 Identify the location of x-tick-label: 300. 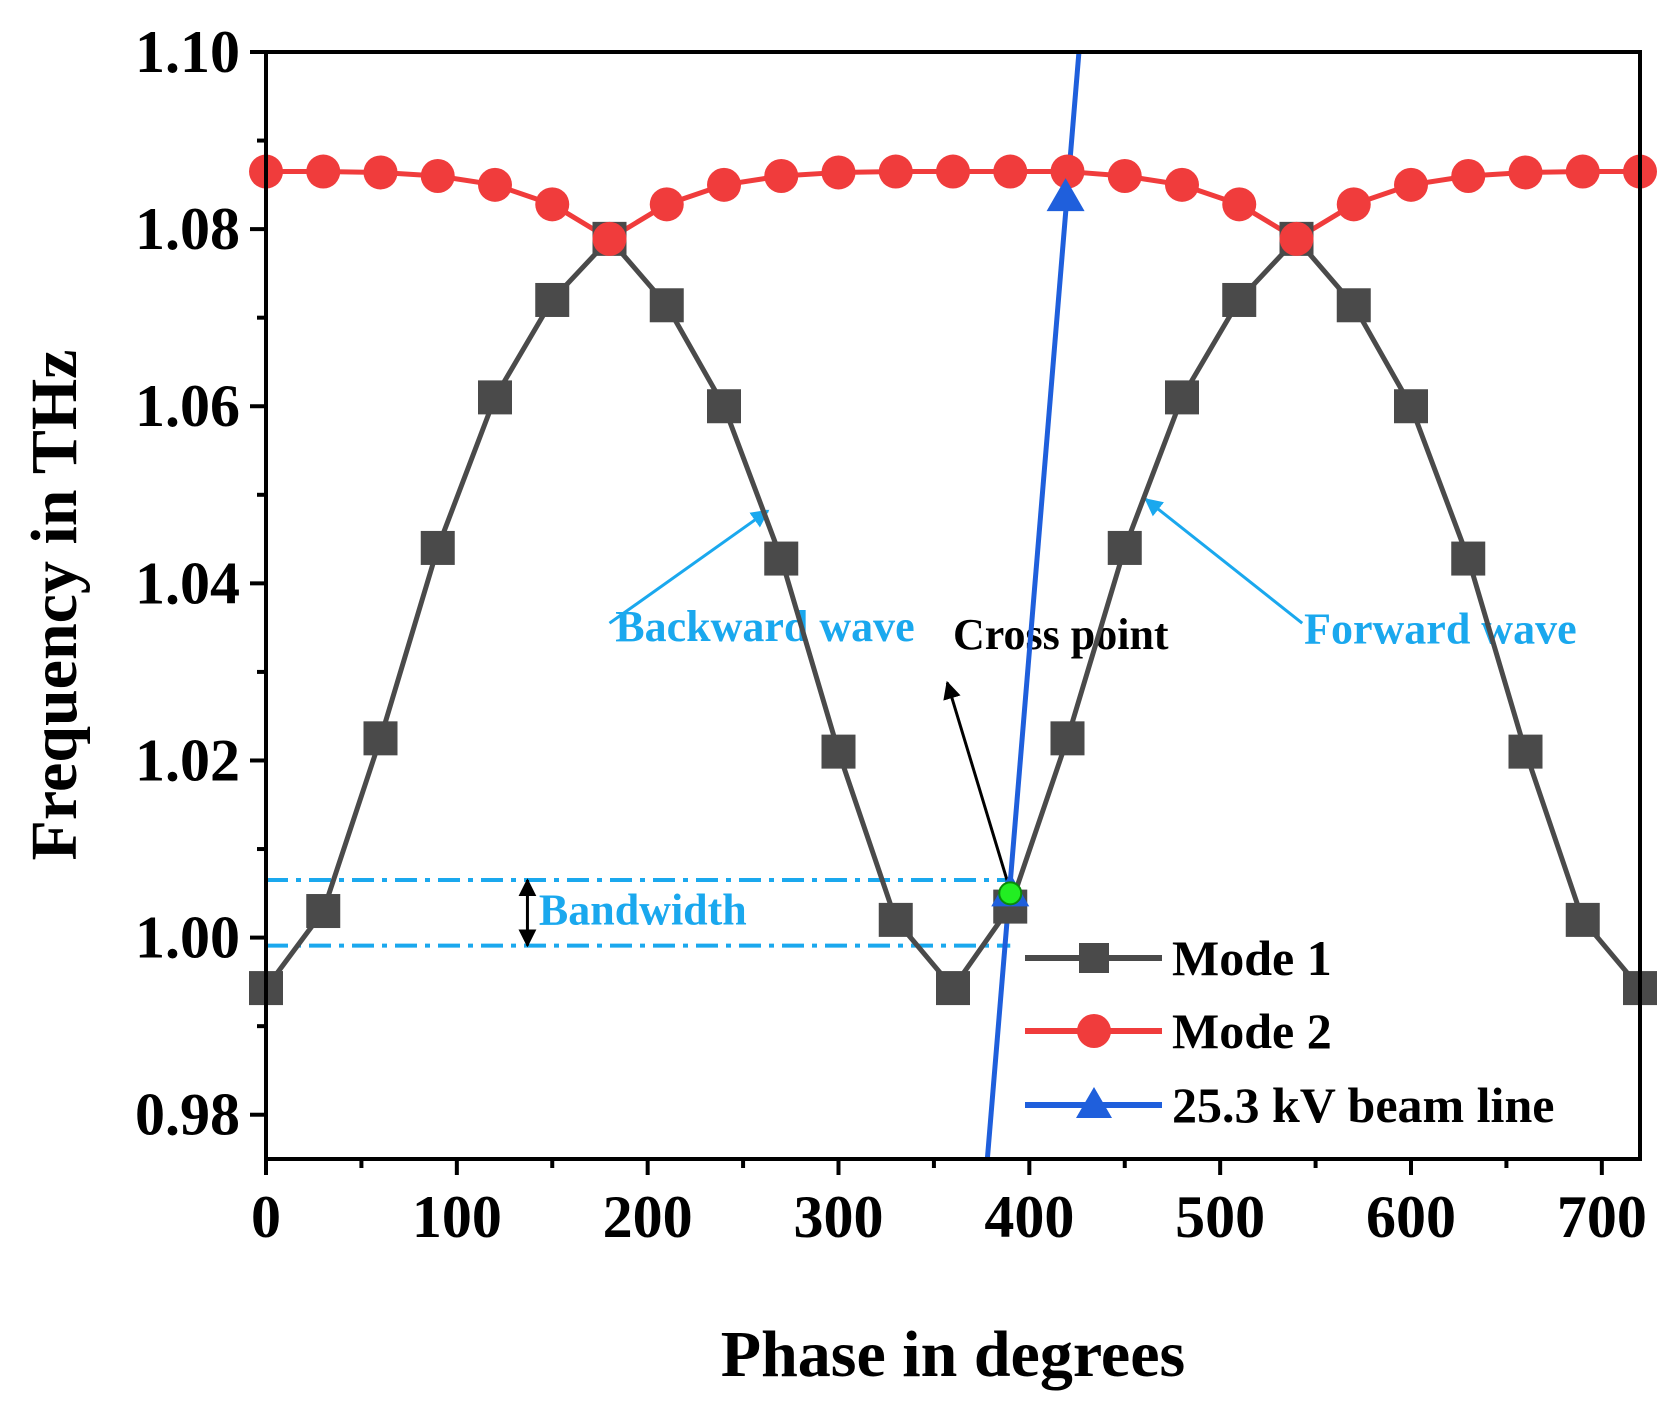
(839, 1217).